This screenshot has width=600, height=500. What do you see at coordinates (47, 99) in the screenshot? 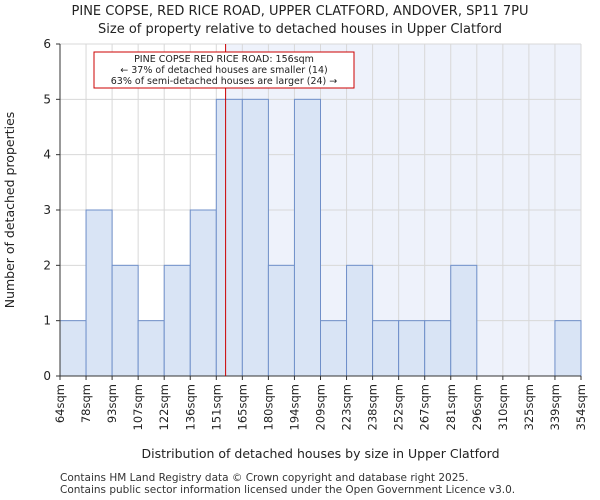
I see `y-tick-label: 5` at bounding box center [47, 99].